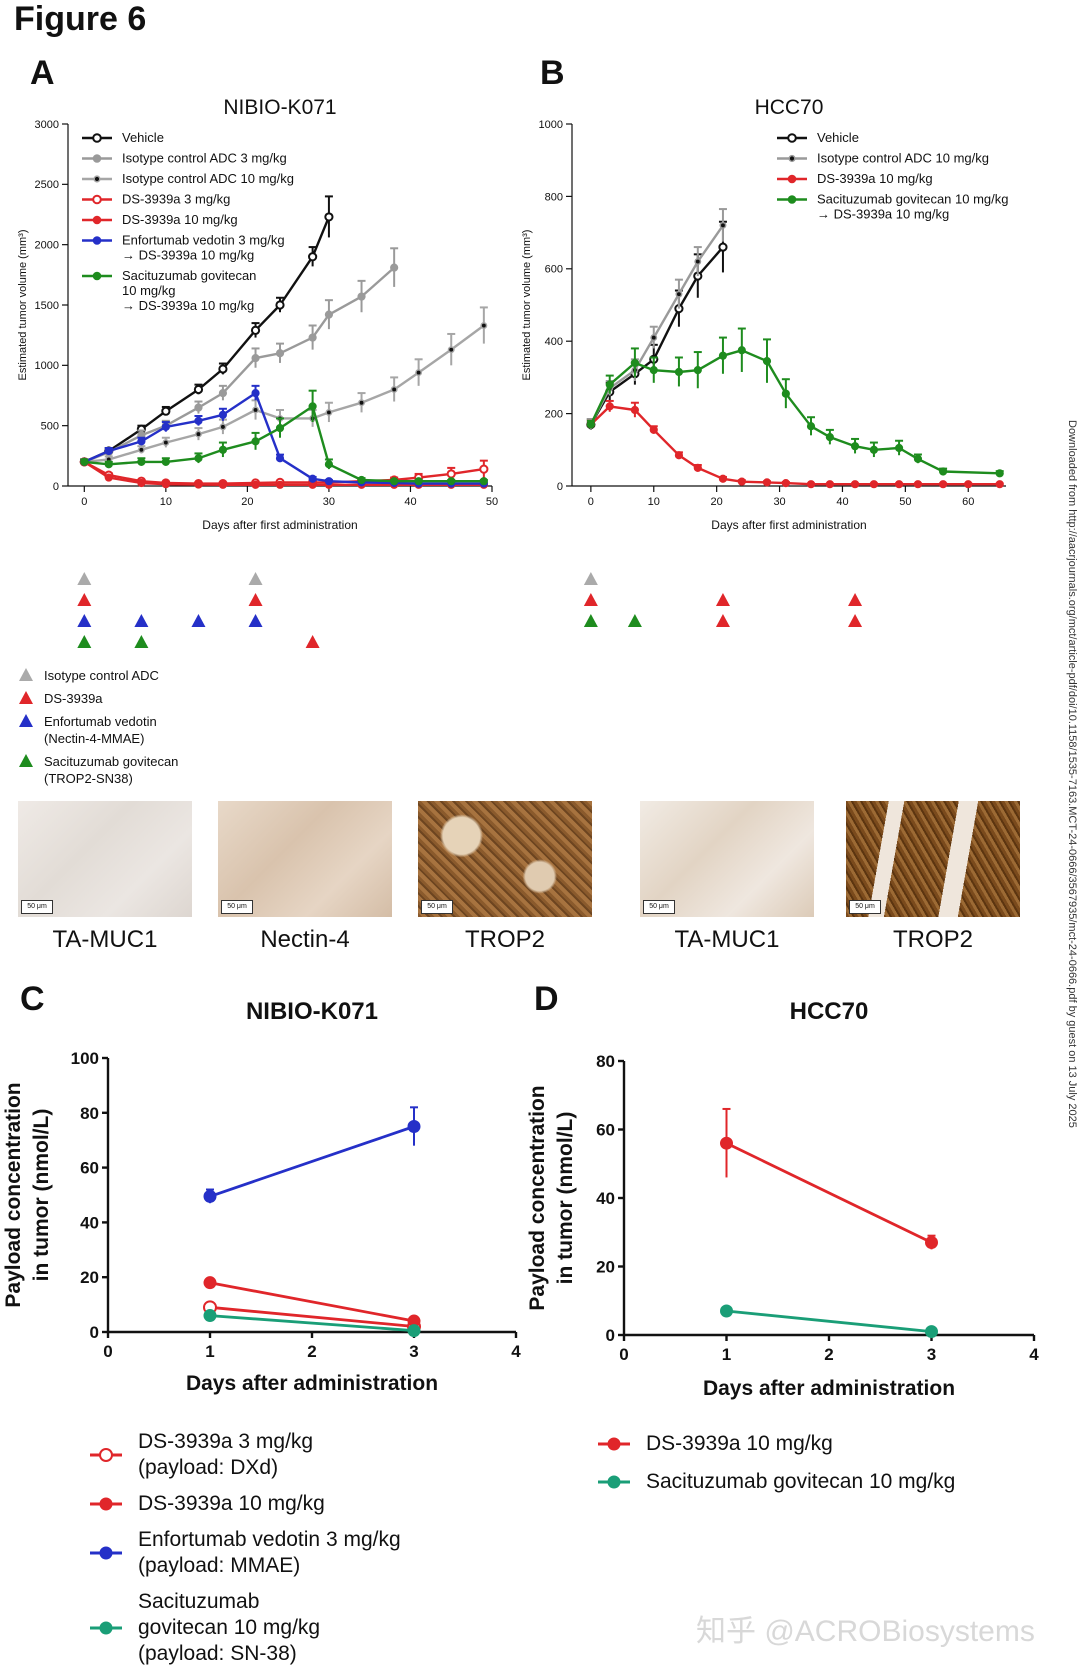 The width and height of the screenshot is (1080, 1678). Describe the element at coordinates (795, 402) in the screenshot. I see `series-sacituzumab-govitecan-10-mg-kg-ds-3939a-10-mg-kg` at that location.